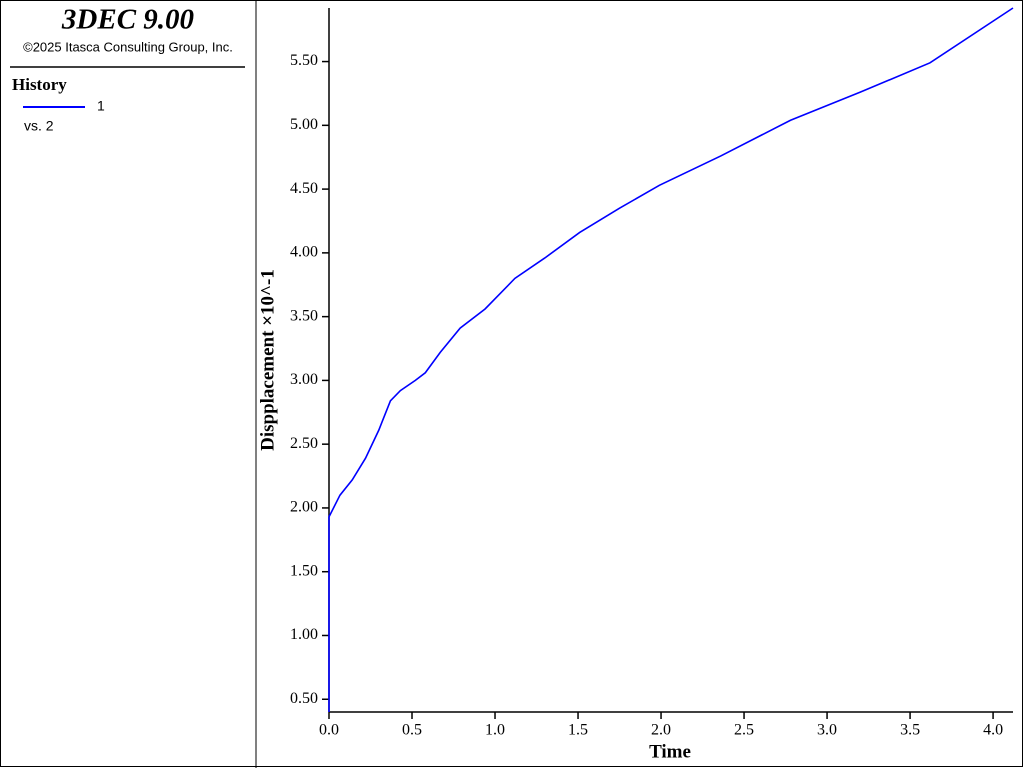 The image size is (1024, 768). Describe the element at coordinates (39, 84) in the screenshot. I see `legend-title: History` at that location.